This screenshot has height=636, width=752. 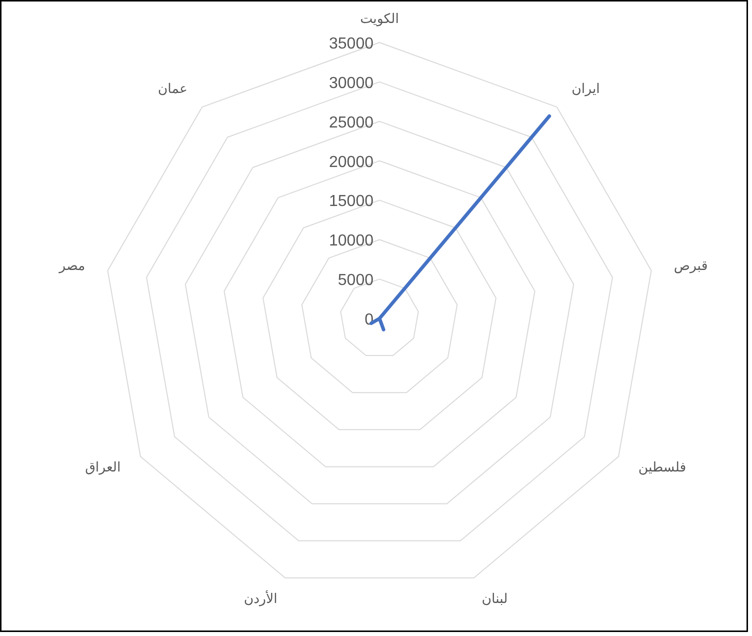 I want to click on spoke-label: الكويت, so click(x=379, y=20).